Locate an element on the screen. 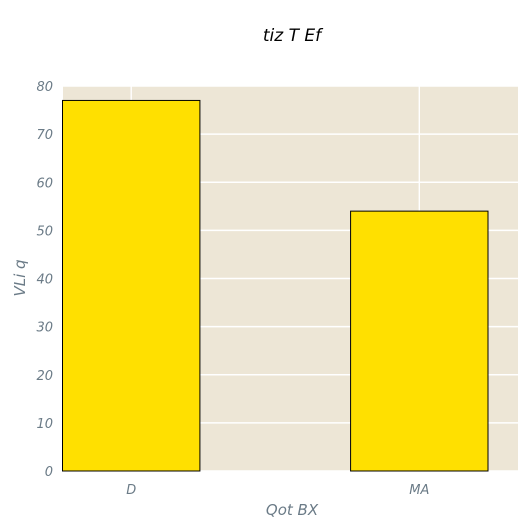  chart-title: tiz T Ef is located at coordinates (293, 36).